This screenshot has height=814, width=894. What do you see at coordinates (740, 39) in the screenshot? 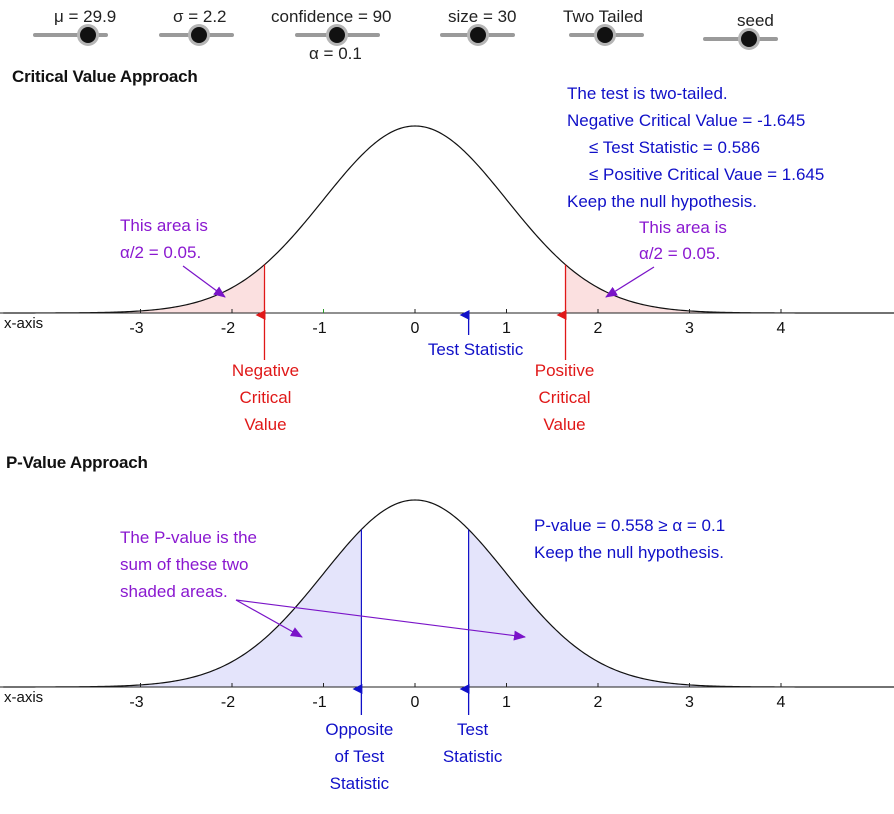
I see `slider-seed-track` at bounding box center [740, 39].